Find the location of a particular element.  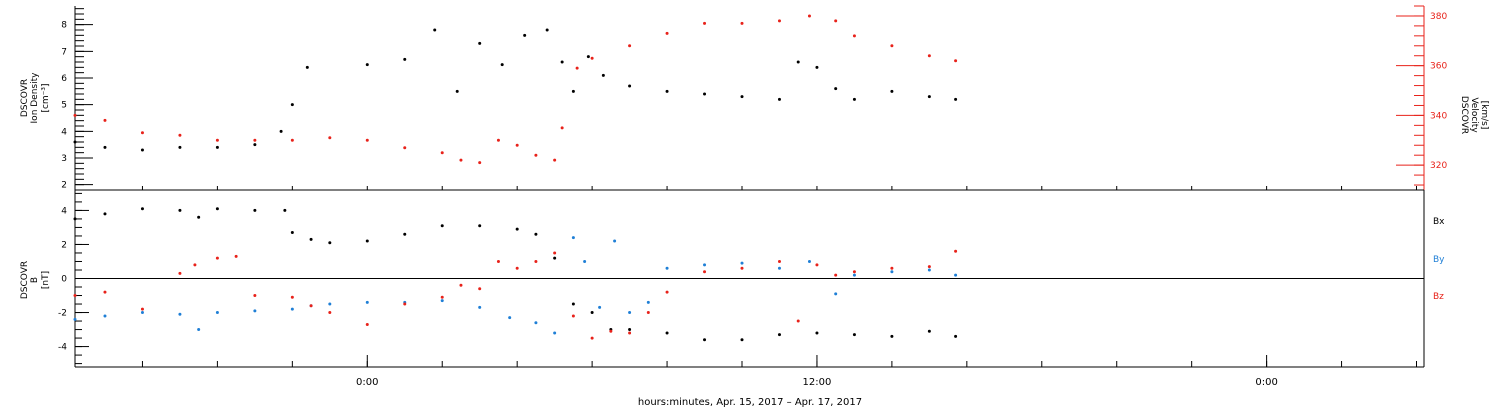

top-right-tick-label: 360 is located at coordinates (1438, 67).